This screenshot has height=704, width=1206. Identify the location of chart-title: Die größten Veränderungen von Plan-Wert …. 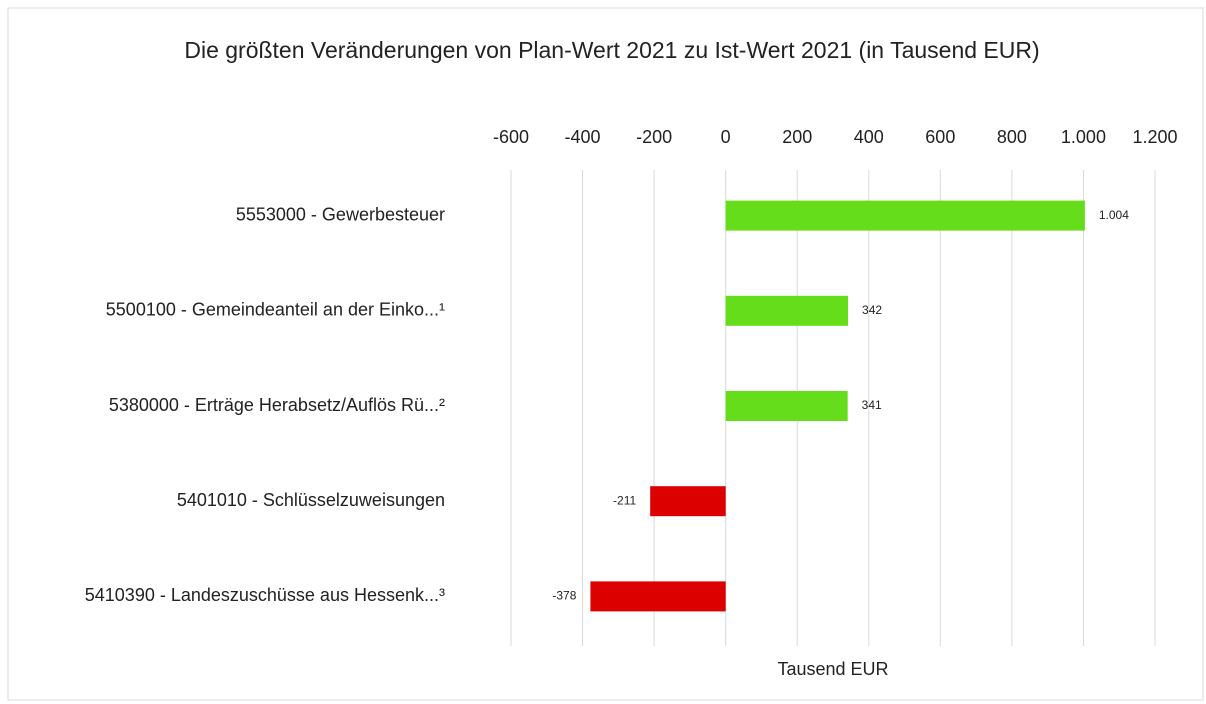
(612, 50).